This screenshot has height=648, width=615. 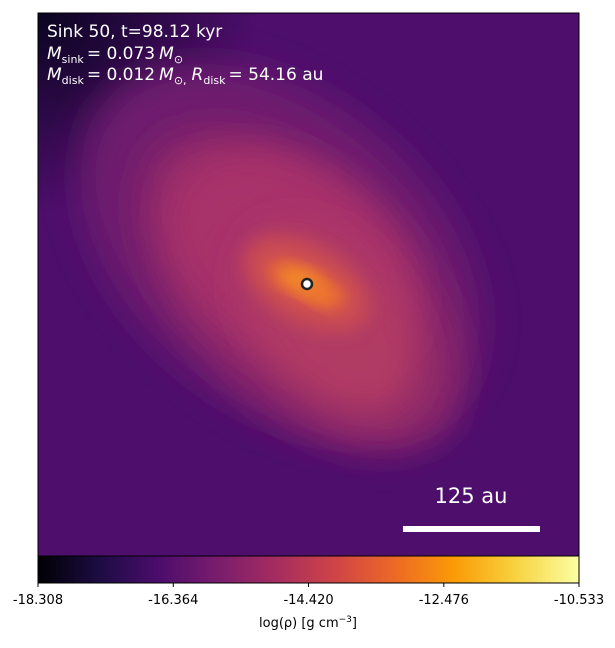 What do you see at coordinates (308, 569) in the screenshot?
I see `colorbar` at bounding box center [308, 569].